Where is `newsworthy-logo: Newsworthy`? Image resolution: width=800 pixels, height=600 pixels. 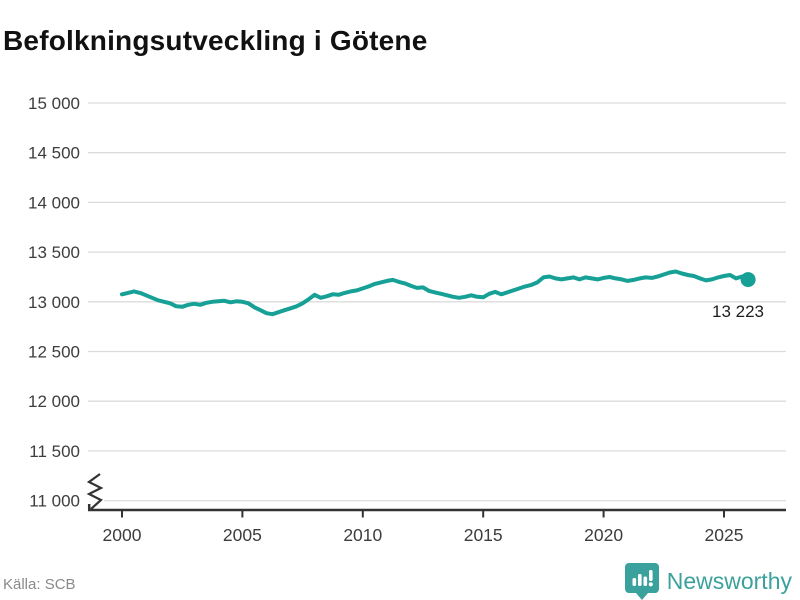 newsworthy-logo: Newsworthy is located at coordinates (708, 581).